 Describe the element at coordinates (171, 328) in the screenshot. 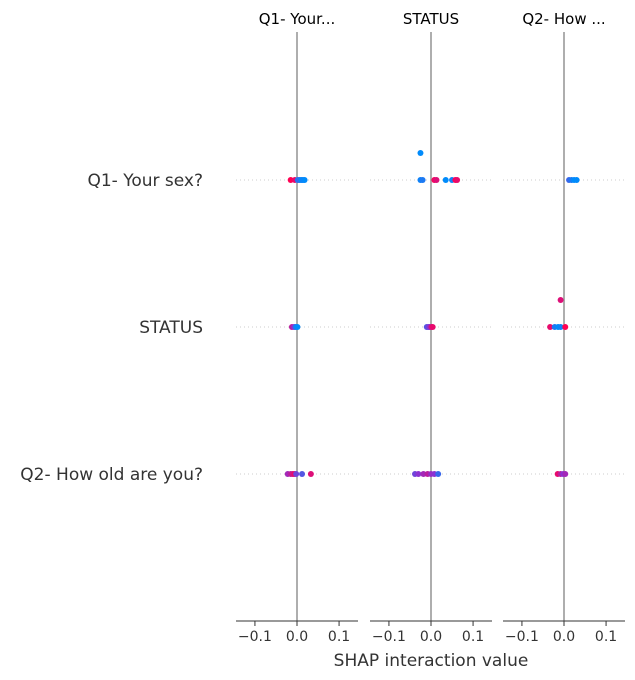

I see `row-label: STATUS` at that location.